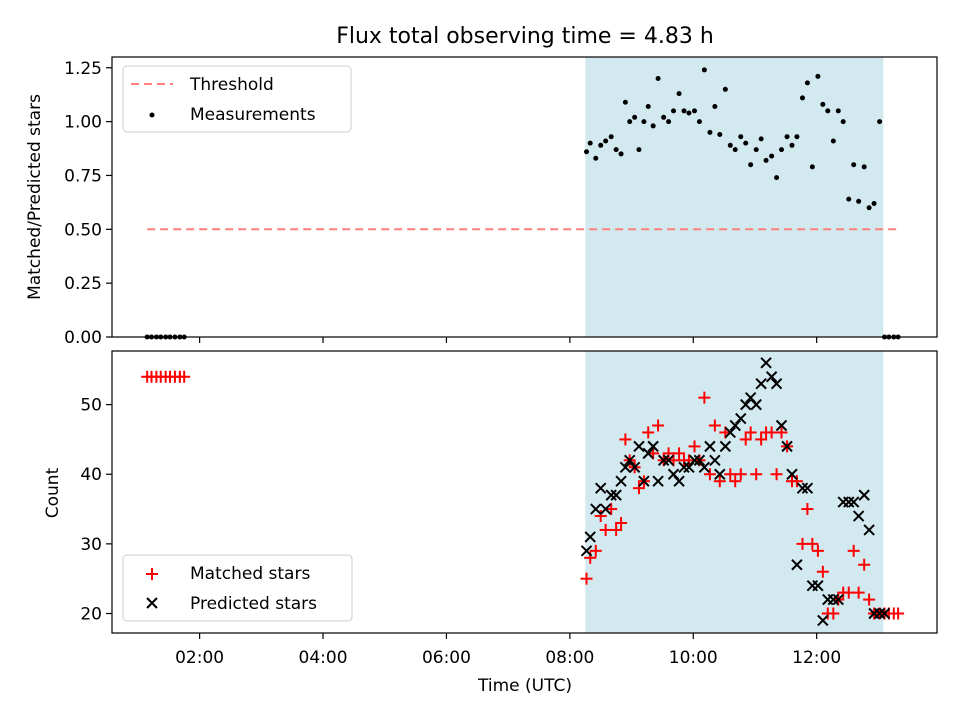  I want to click on y-tick-label: 1.00, so click(83, 123).